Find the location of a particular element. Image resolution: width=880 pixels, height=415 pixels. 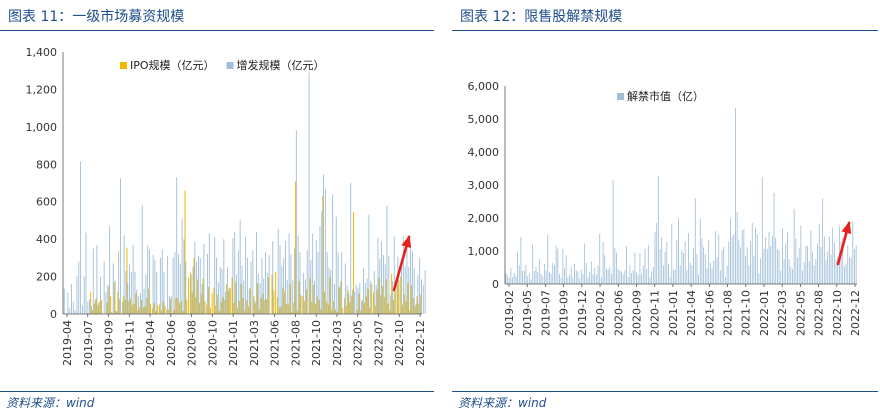

x-tick-label: 2020-09 is located at coordinates (636, 313).